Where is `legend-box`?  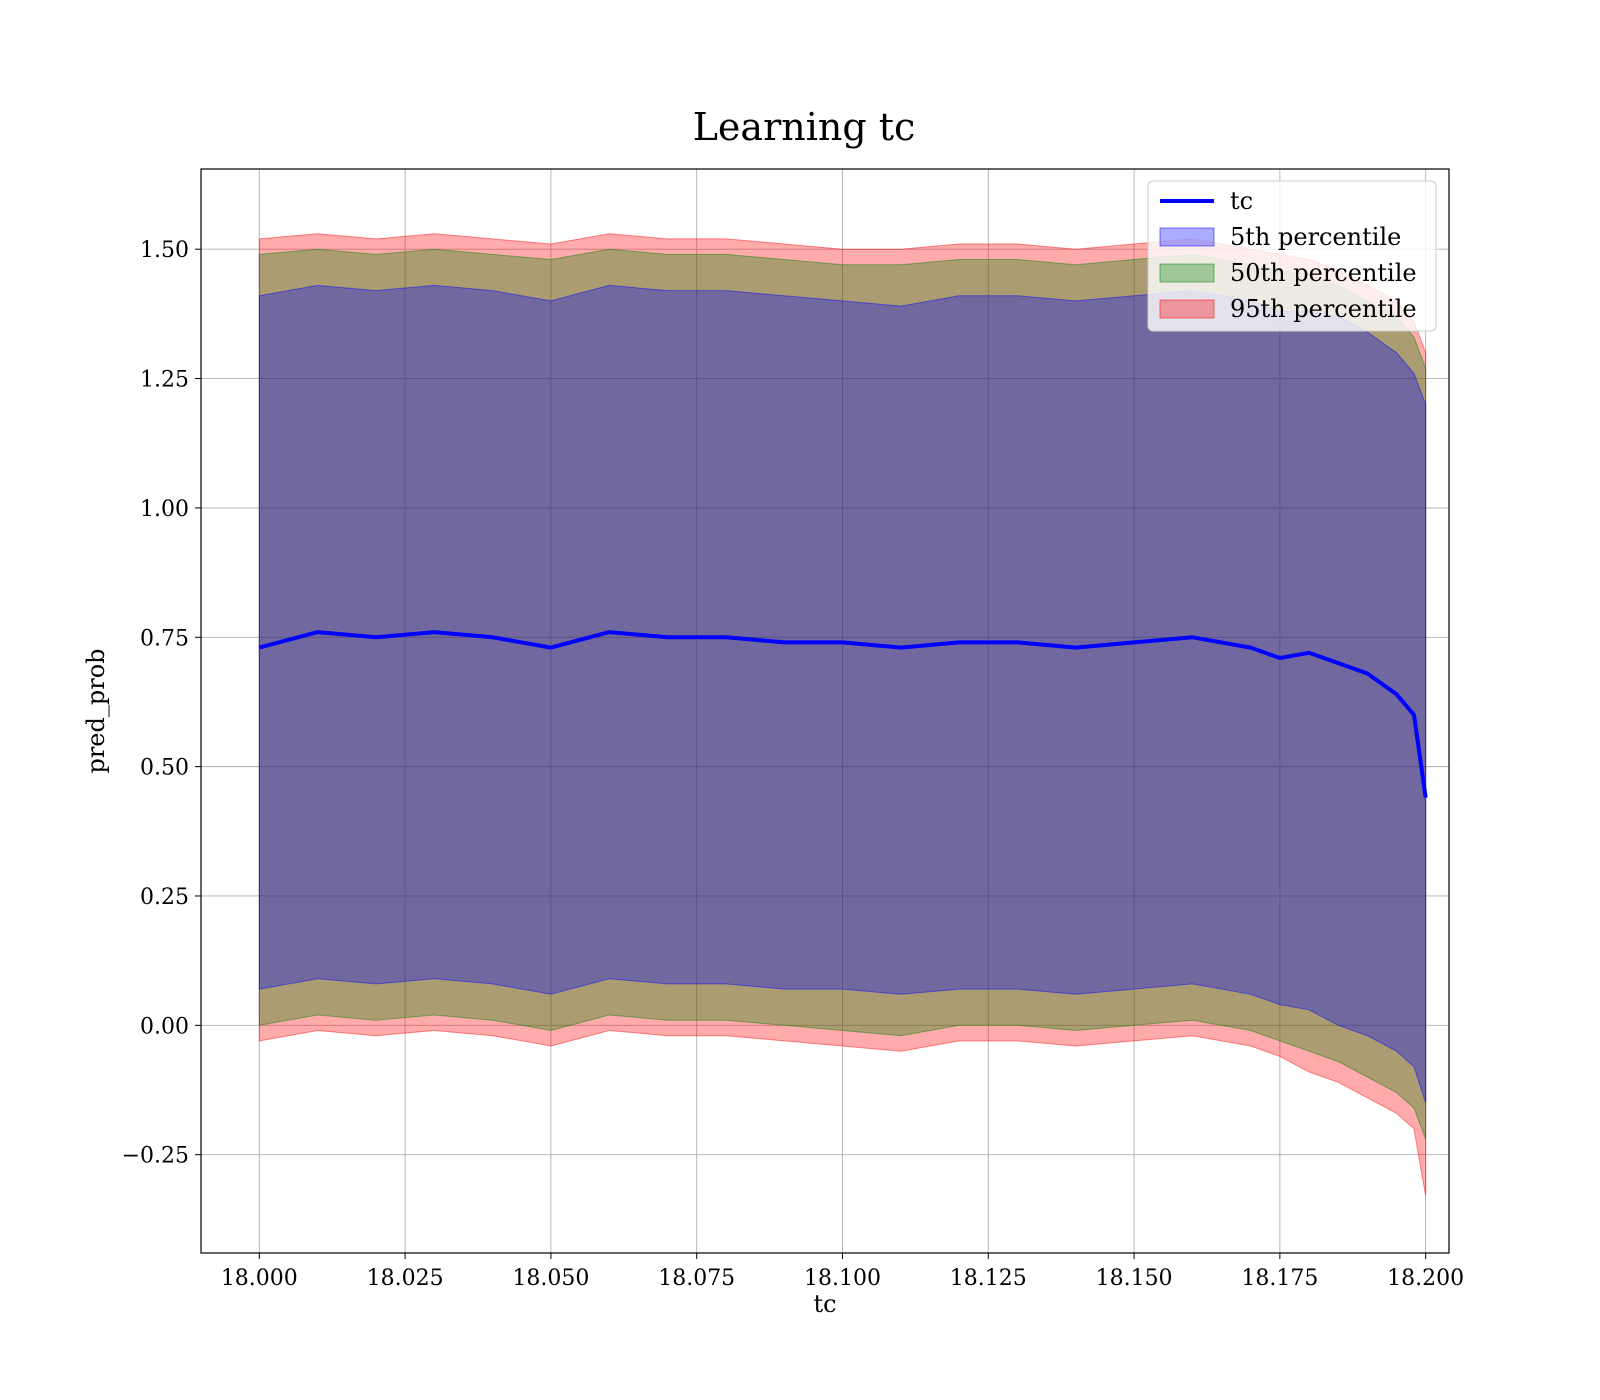 legend-box is located at coordinates (1292, 256).